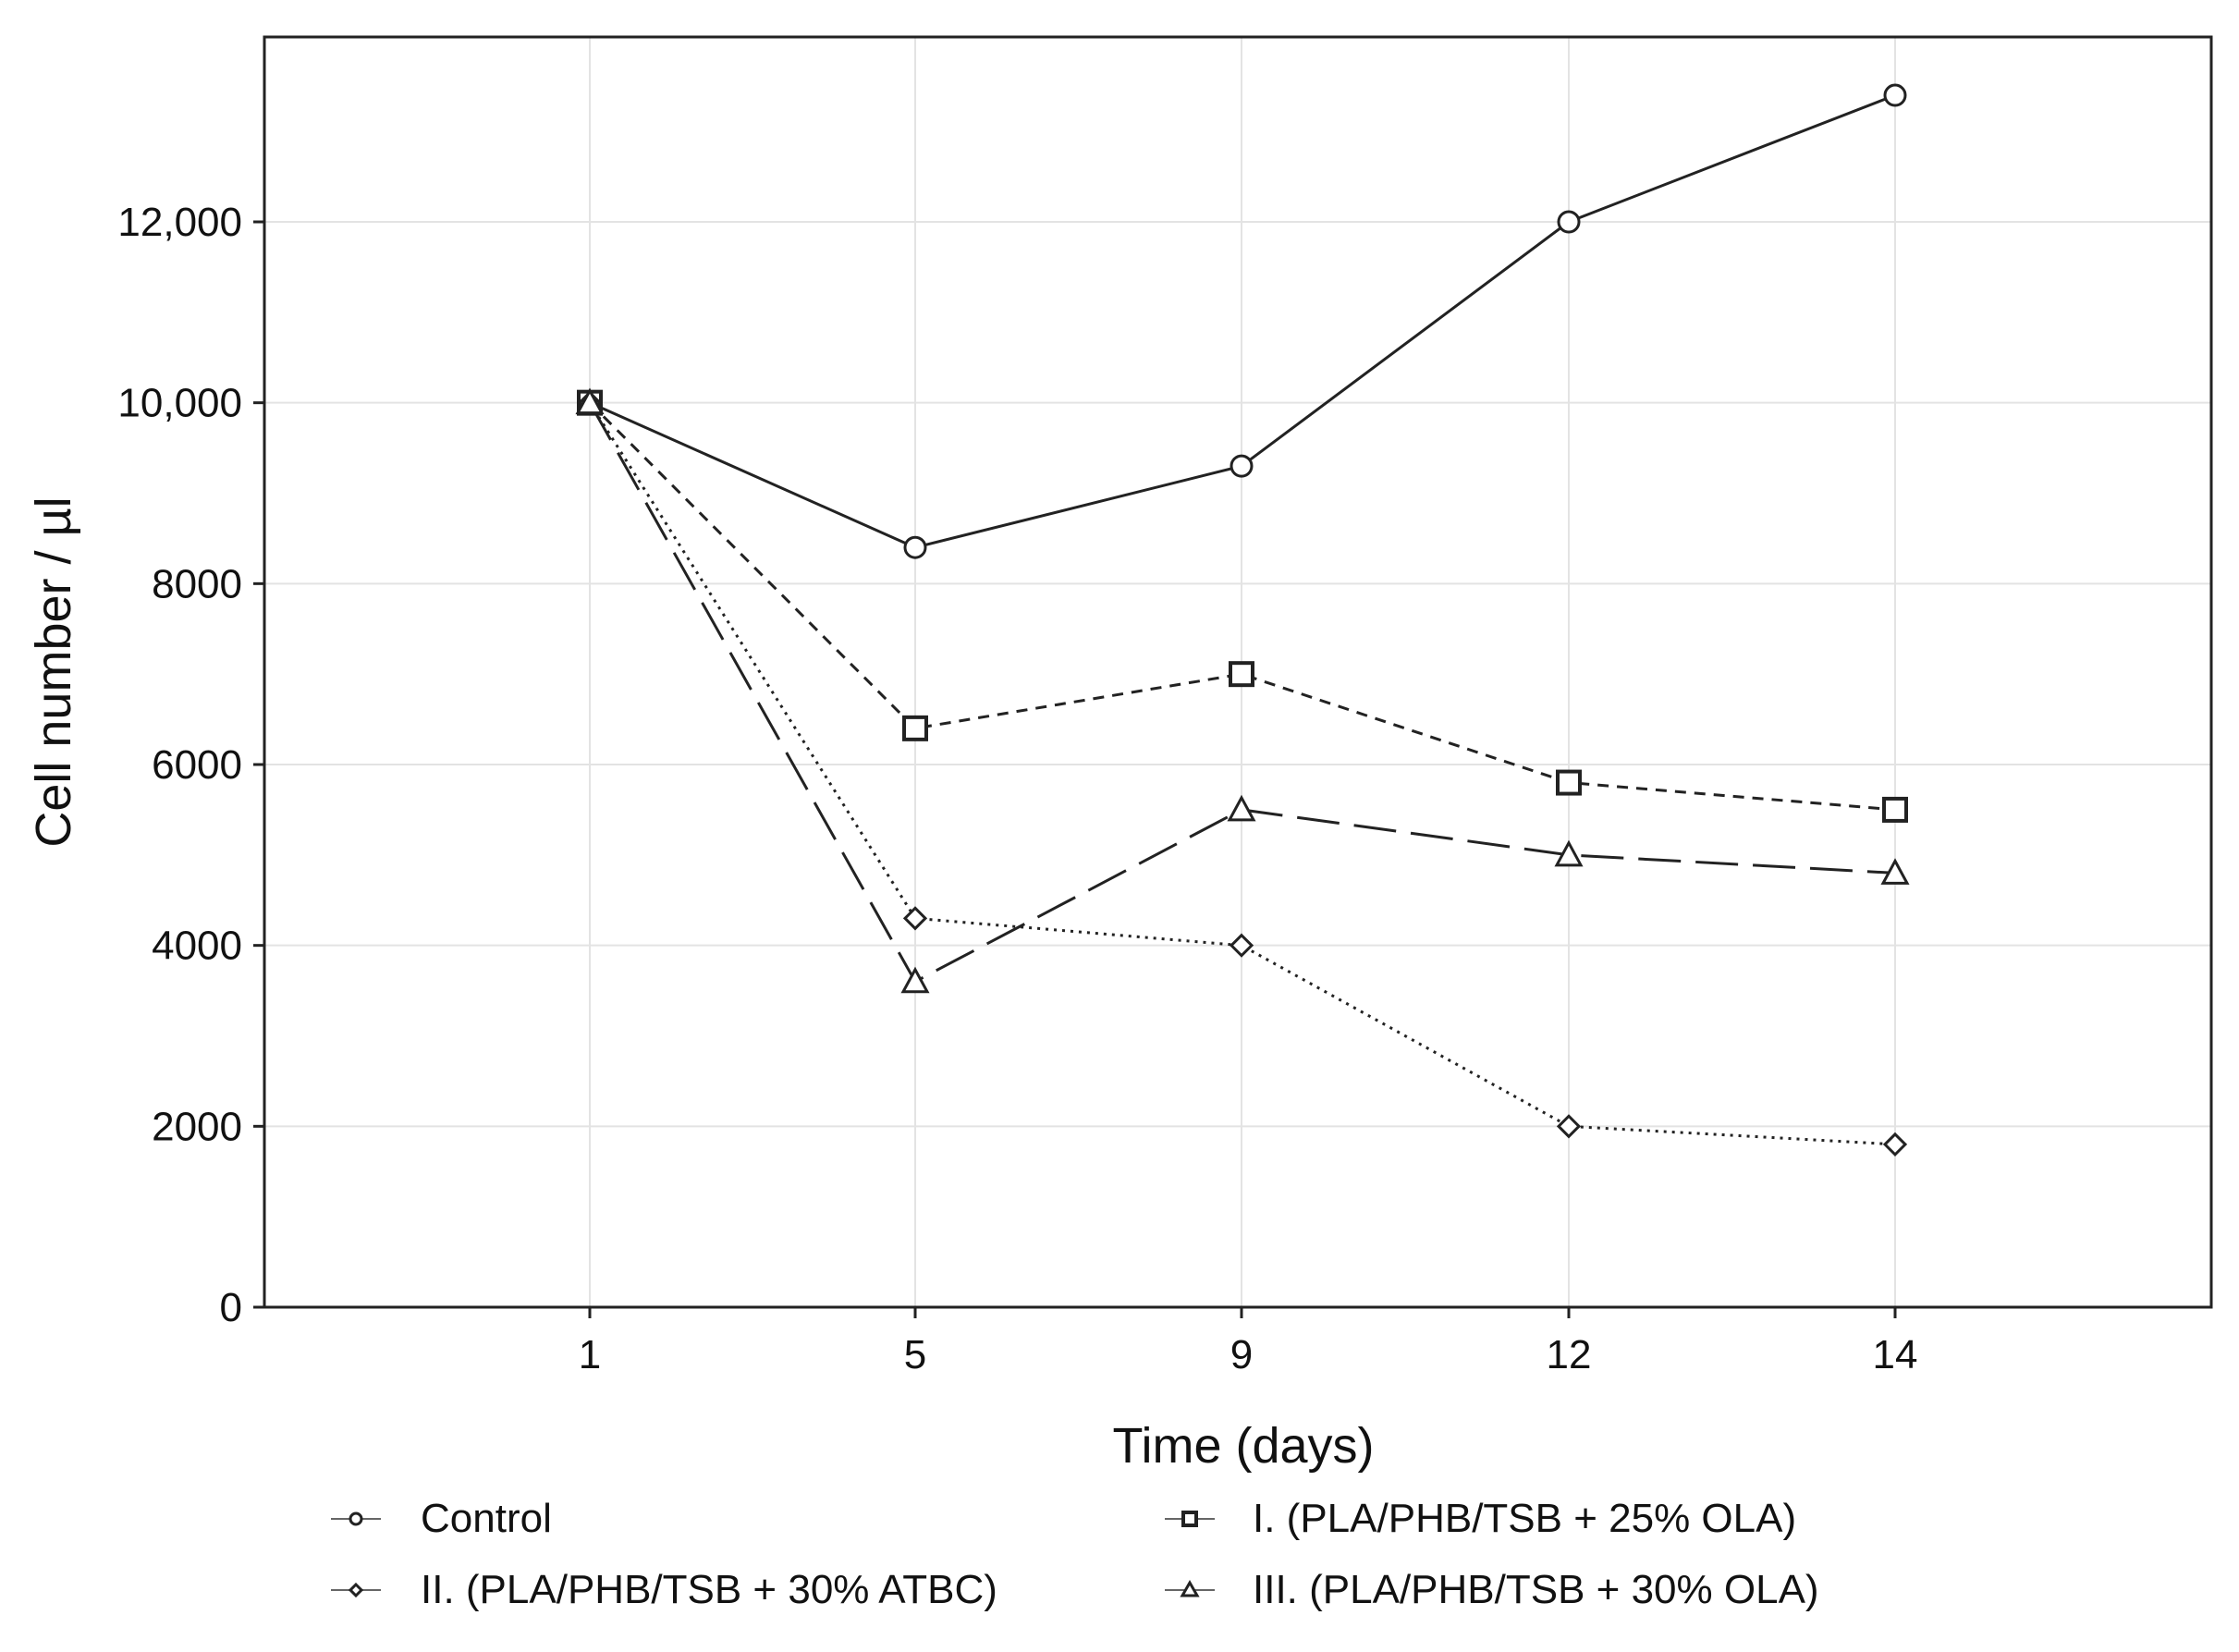  I want to click on x-tick-label: 5, so click(915, 1354).